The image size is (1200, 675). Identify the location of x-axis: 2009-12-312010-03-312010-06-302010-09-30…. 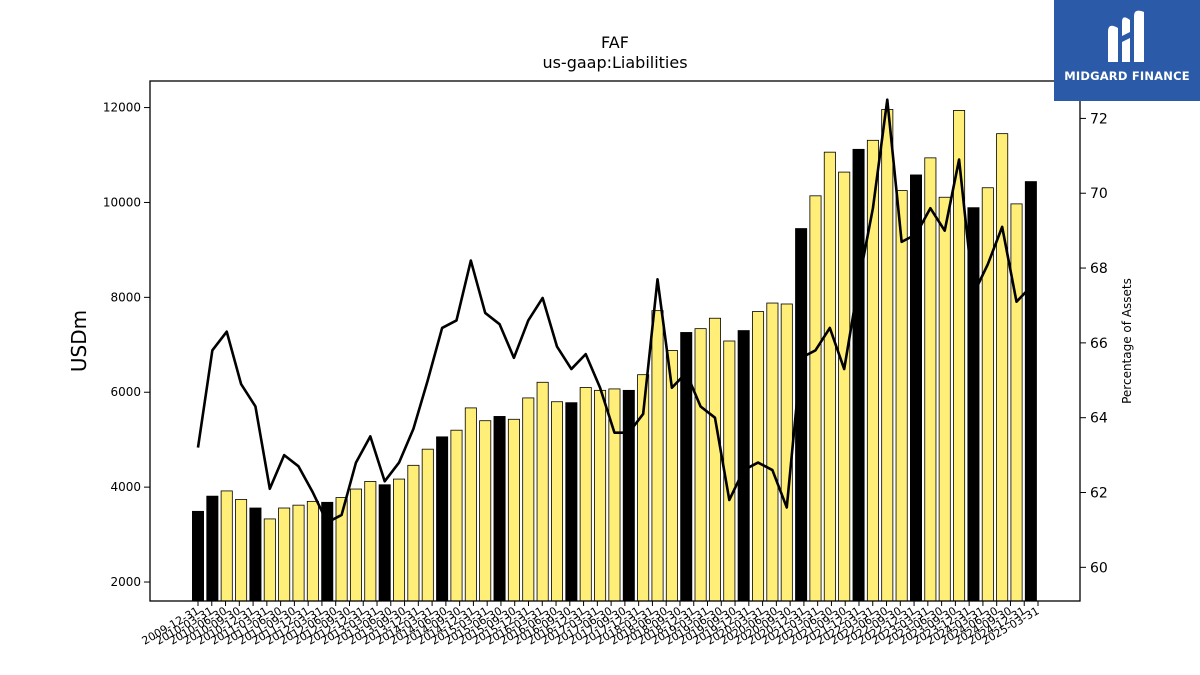
(591, 624).